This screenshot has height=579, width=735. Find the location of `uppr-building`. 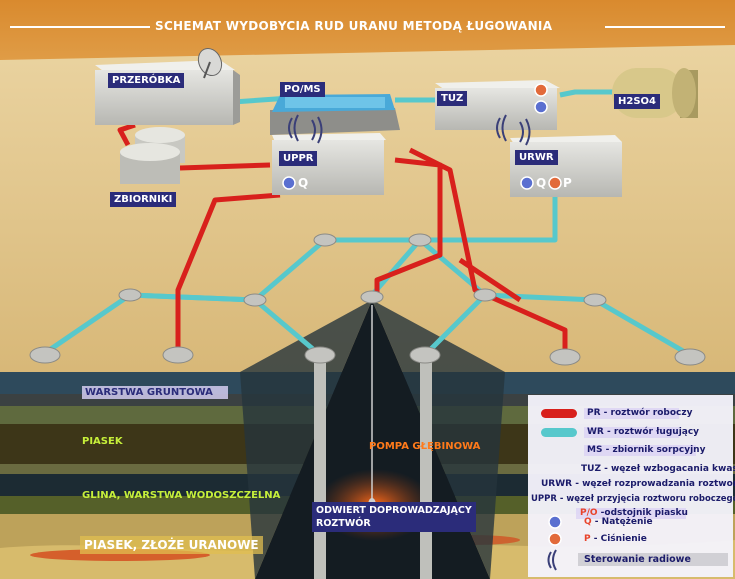

uppr-building is located at coordinates (329, 164).